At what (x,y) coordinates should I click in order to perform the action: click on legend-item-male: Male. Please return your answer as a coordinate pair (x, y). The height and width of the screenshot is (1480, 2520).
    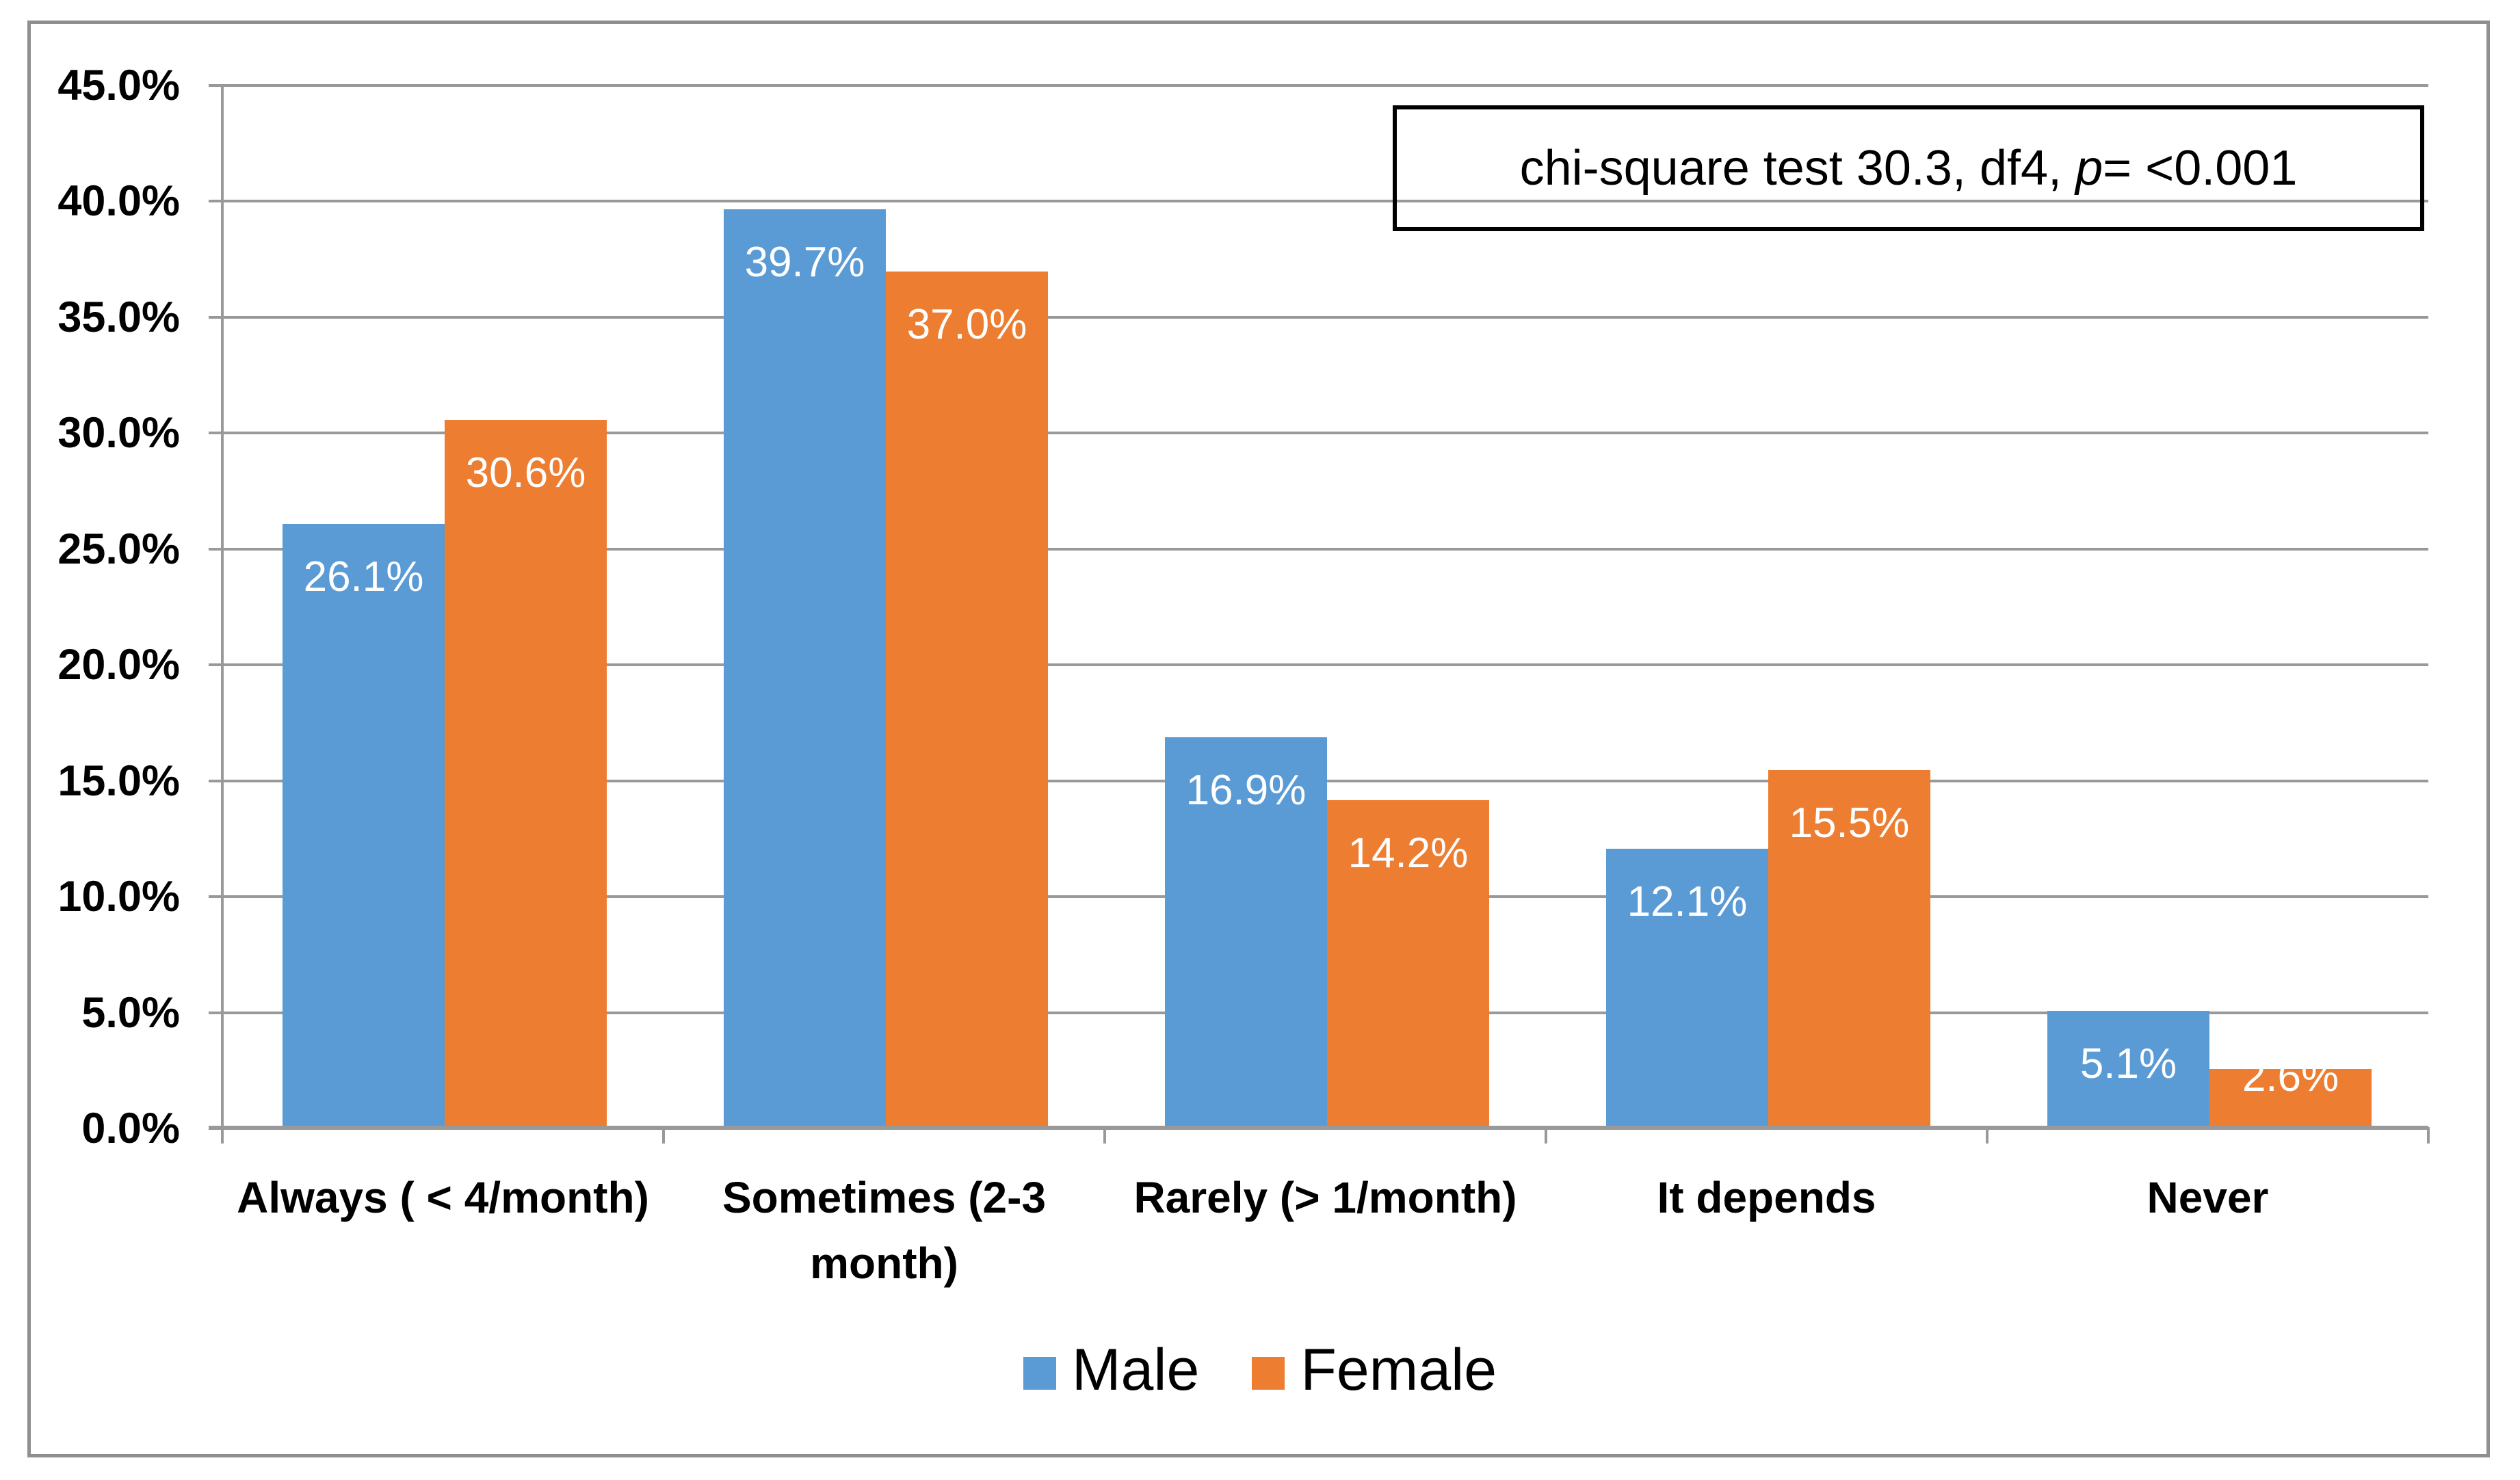
    Looking at the image, I should click on (1111, 1374).